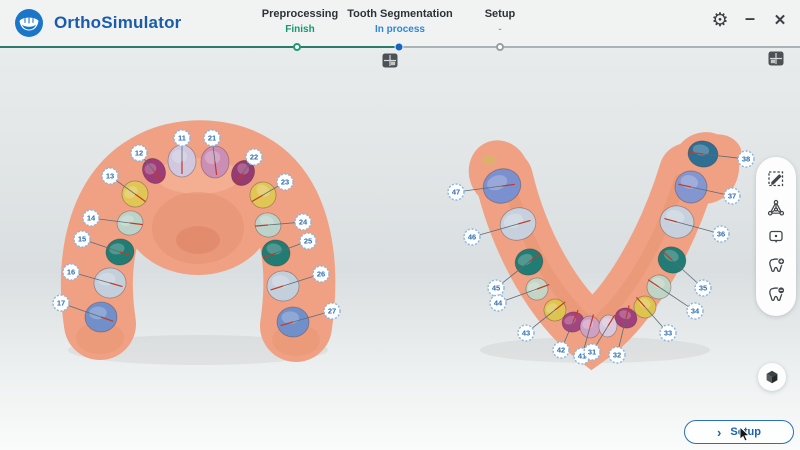 This screenshot has width=800, height=450. I want to click on tooth-label-45: 45, so click(496, 288).